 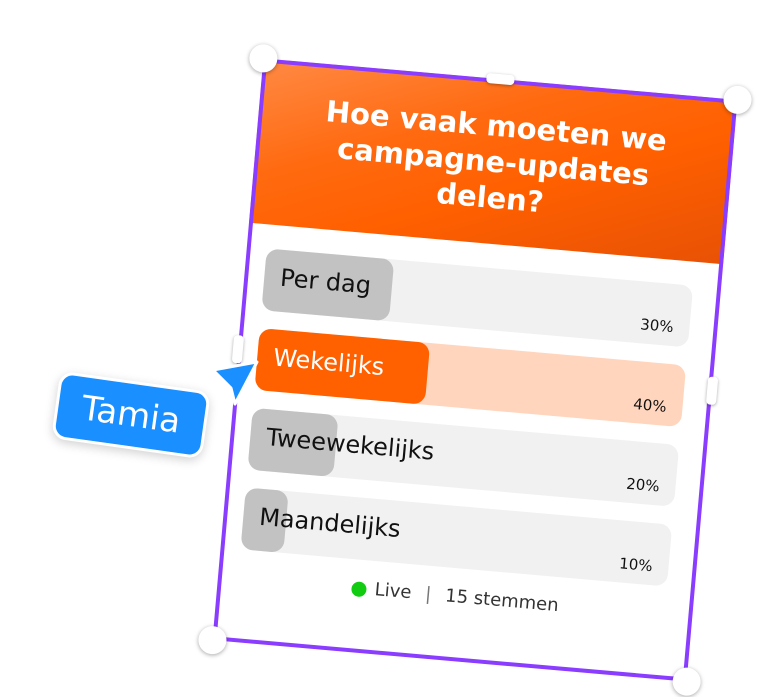 What do you see at coordinates (712, 391) in the screenshot?
I see `resize-handle-right` at bounding box center [712, 391].